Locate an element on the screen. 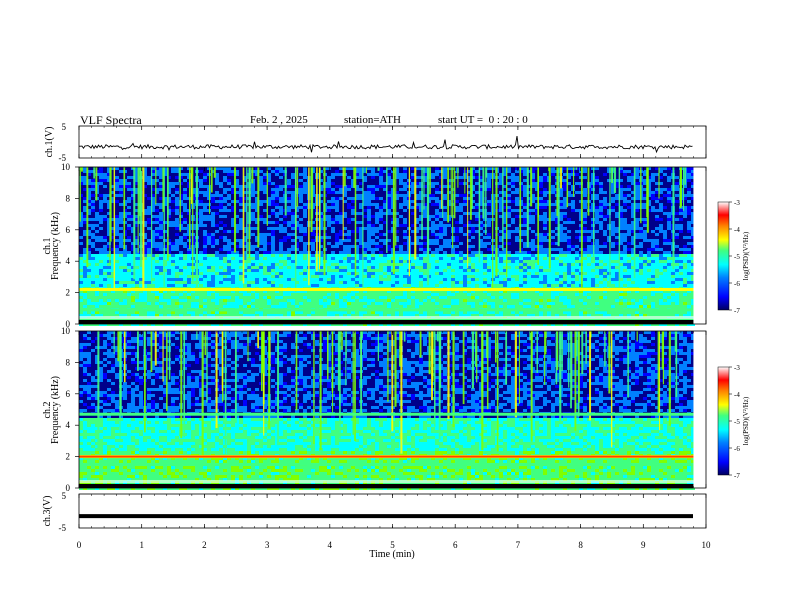 This screenshot has width=792, height=612. x-tick-label: 6 is located at coordinates (455, 545).